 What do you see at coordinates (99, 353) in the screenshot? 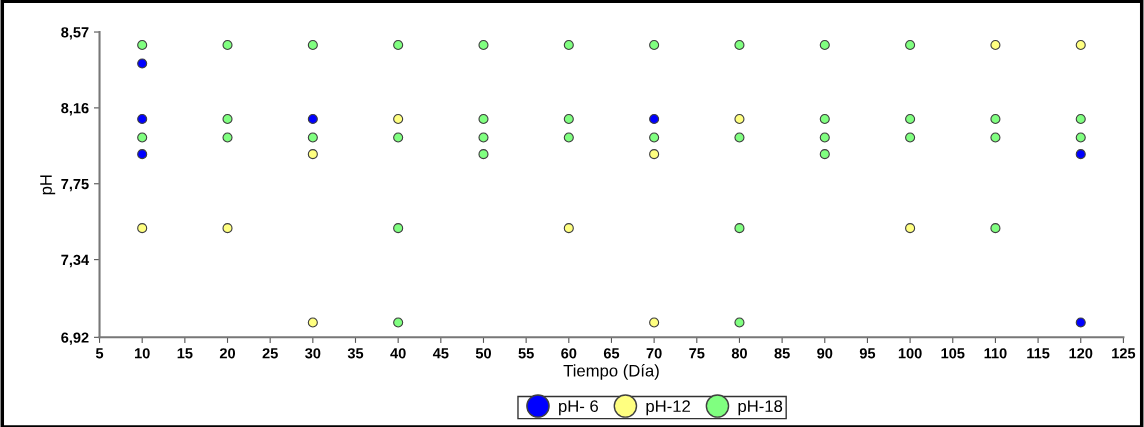
I see `x-tick-label: 5` at bounding box center [99, 353].